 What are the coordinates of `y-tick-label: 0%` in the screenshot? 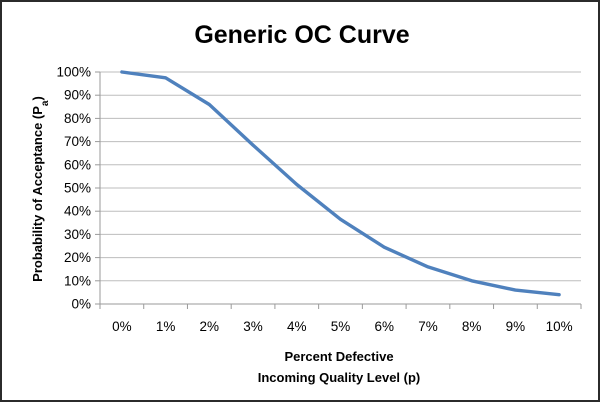 It's located at (81, 304).